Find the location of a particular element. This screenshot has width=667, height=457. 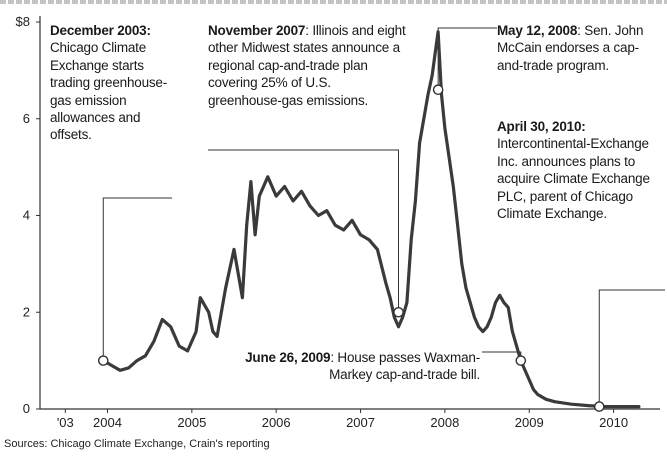

annotation-date: May 12, 2008 is located at coordinates (537, 30).